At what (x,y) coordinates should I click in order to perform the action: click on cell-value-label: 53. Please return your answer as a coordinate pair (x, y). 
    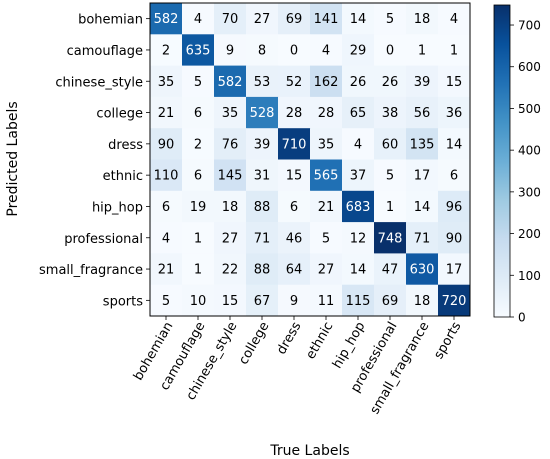
    Looking at the image, I should click on (262, 82).